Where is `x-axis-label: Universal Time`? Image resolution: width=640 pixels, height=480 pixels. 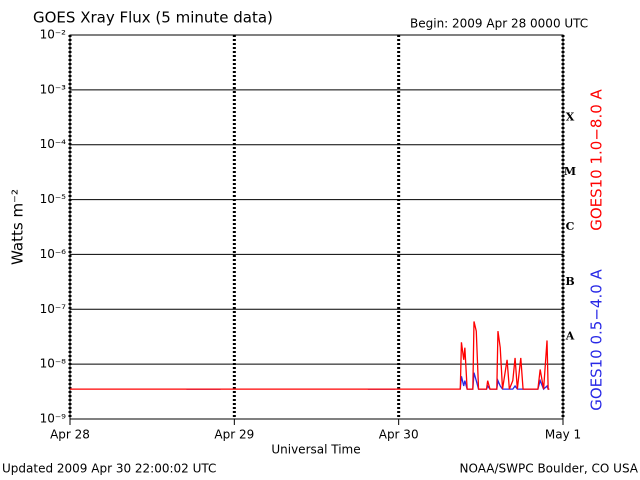 x-axis-label: Universal Time is located at coordinates (315, 450).